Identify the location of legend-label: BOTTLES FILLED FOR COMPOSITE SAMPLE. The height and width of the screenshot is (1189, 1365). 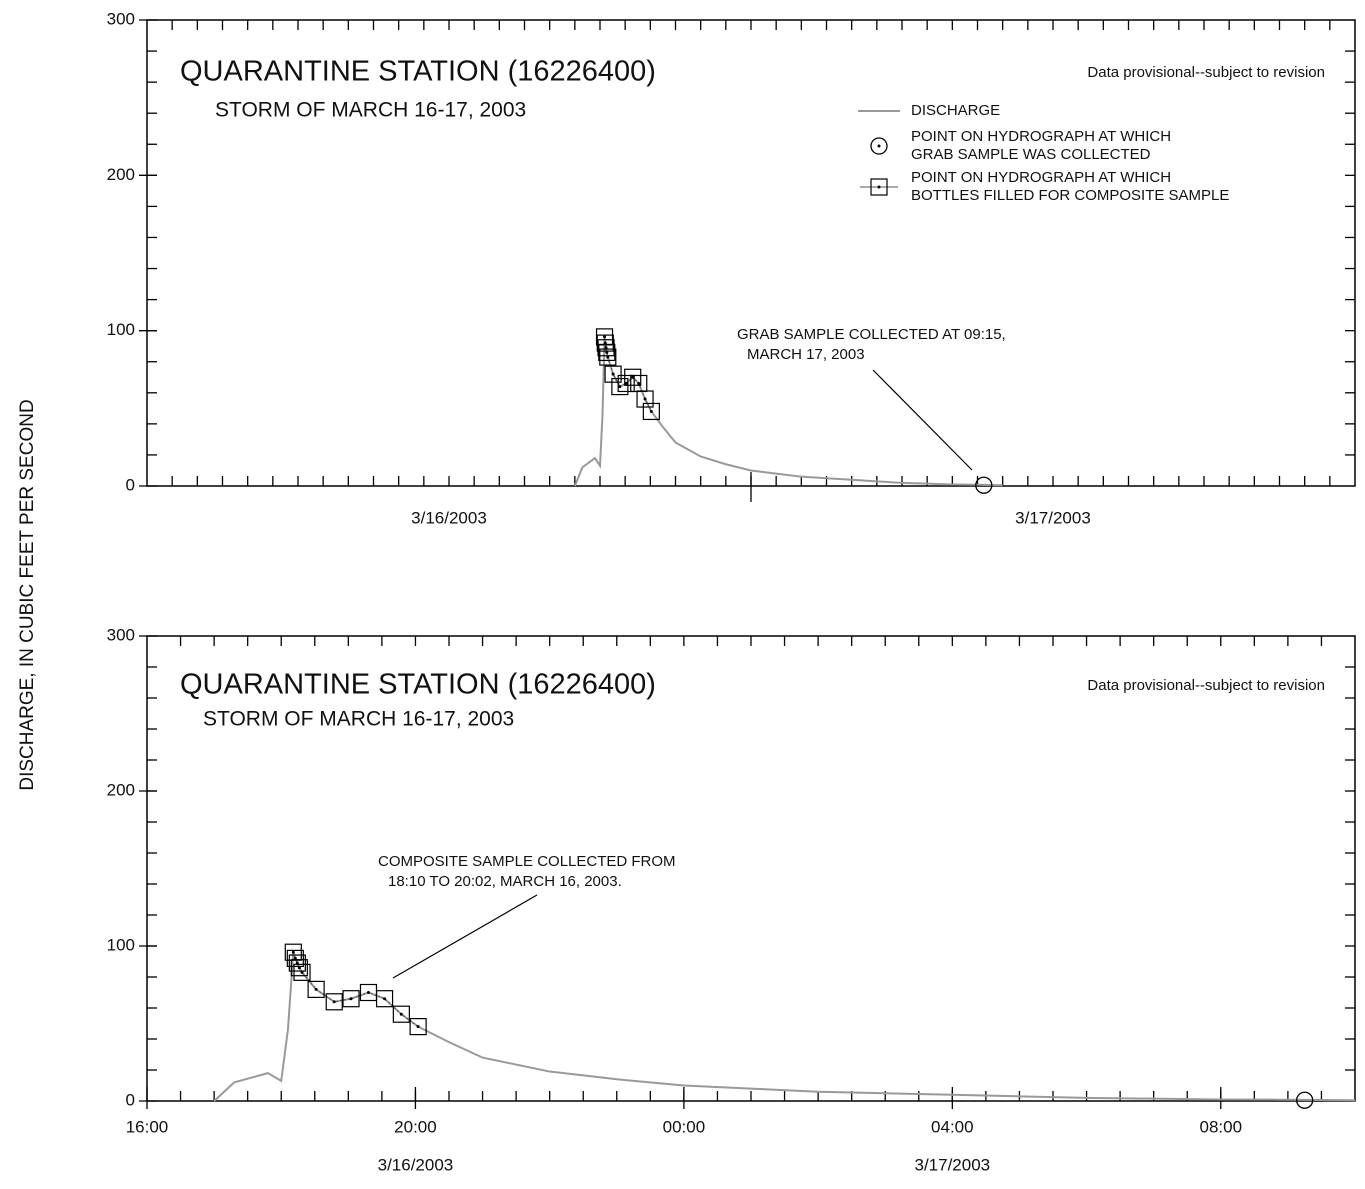
(1070, 195).